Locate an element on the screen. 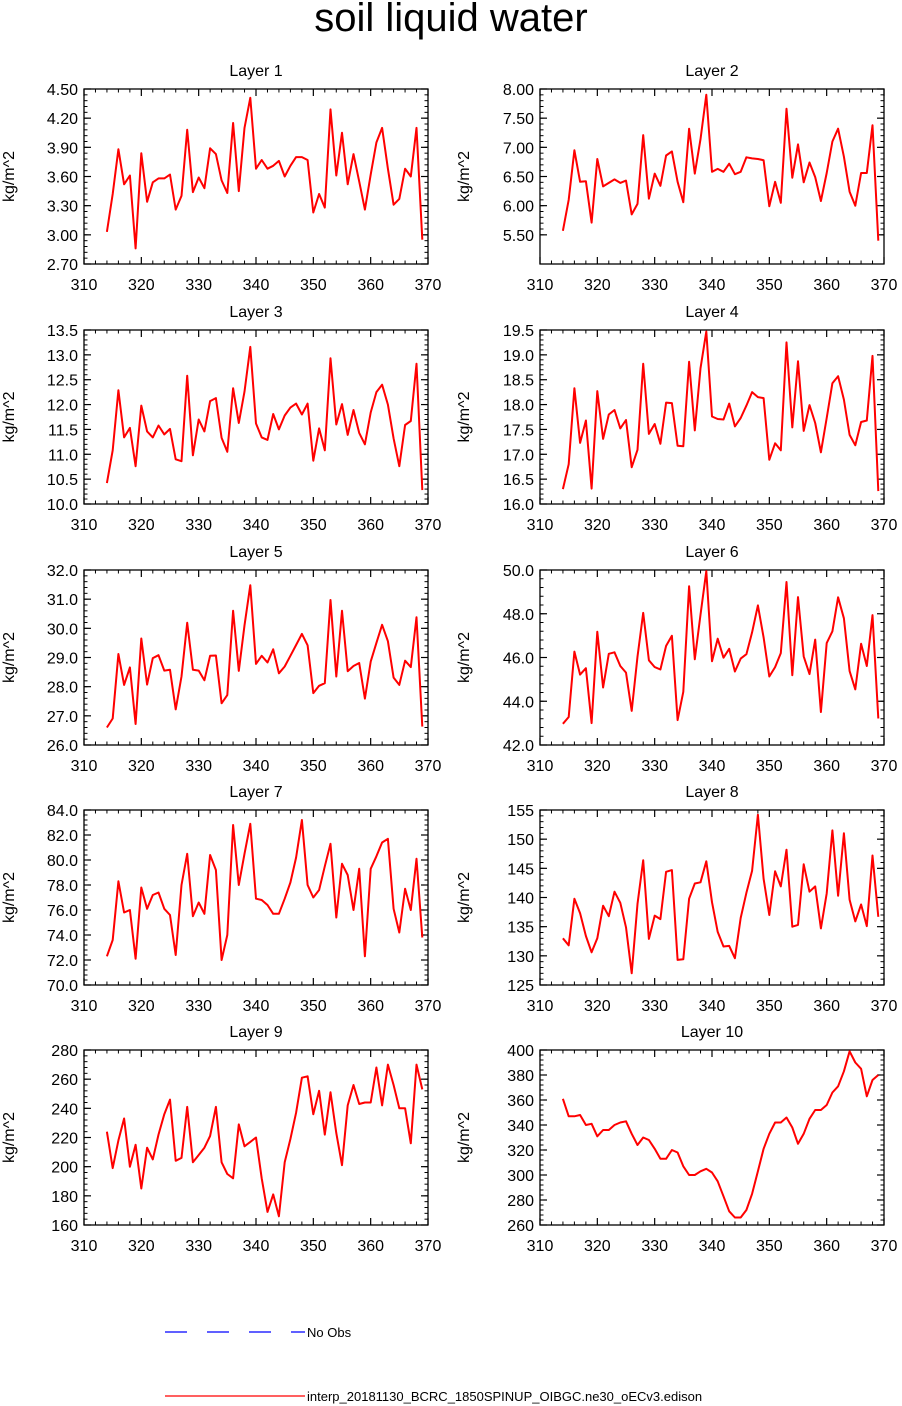 This screenshot has height=1406, width=902. y-tick-label: 11.5 is located at coordinates (63, 430).